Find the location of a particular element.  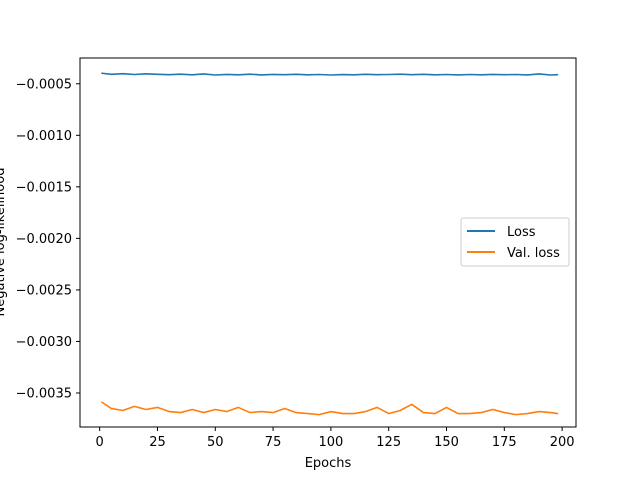

x-tick-label: 50 is located at coordinates (215, 442).